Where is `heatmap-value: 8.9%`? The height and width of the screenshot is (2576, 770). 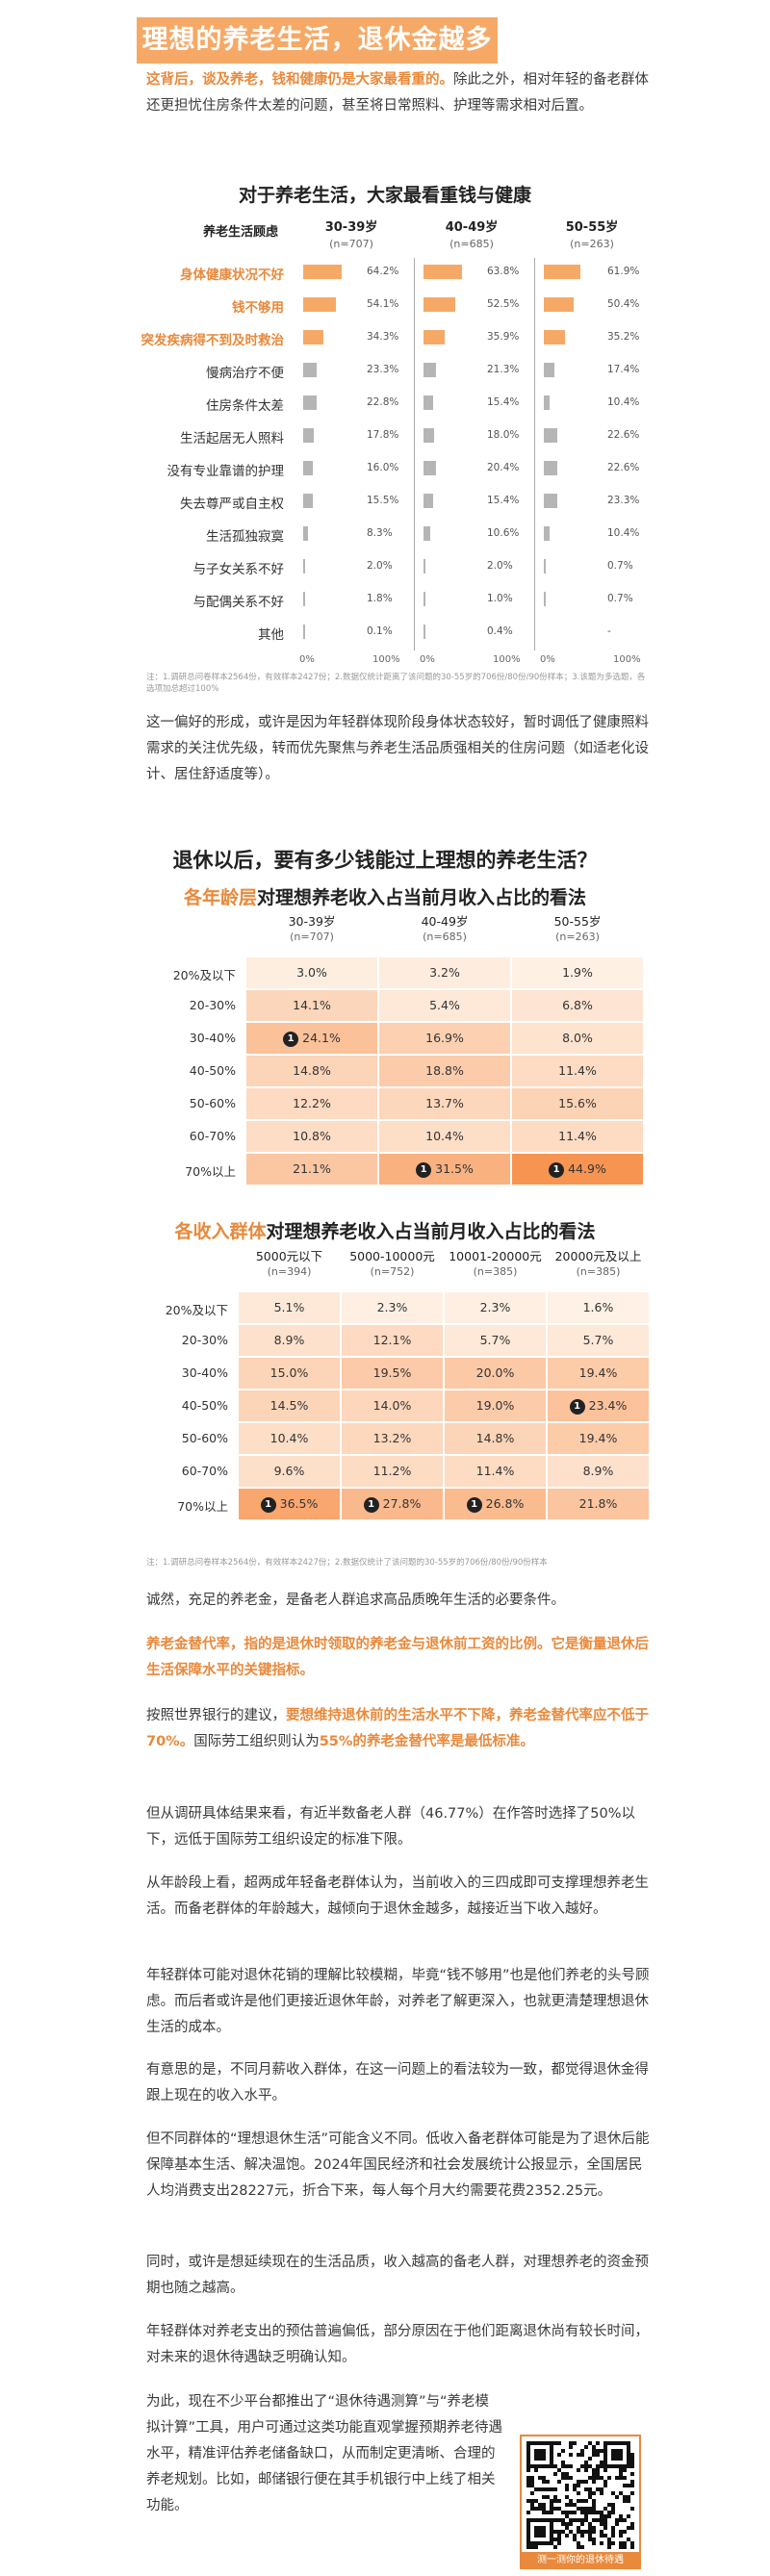
heatmap-value: 8.9% is located at coordinates (289, 1340).